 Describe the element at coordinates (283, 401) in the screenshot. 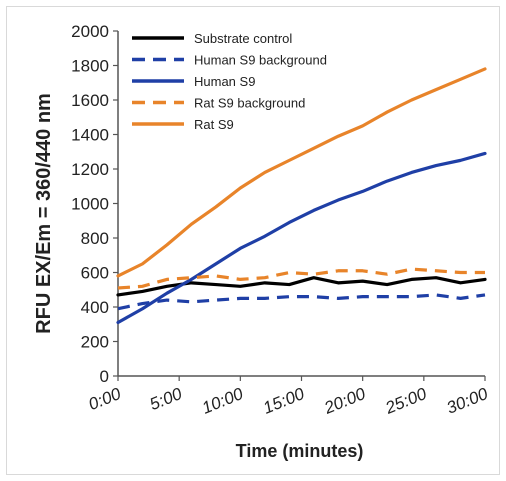

I see `x-tick-label: 15:00` at that location.